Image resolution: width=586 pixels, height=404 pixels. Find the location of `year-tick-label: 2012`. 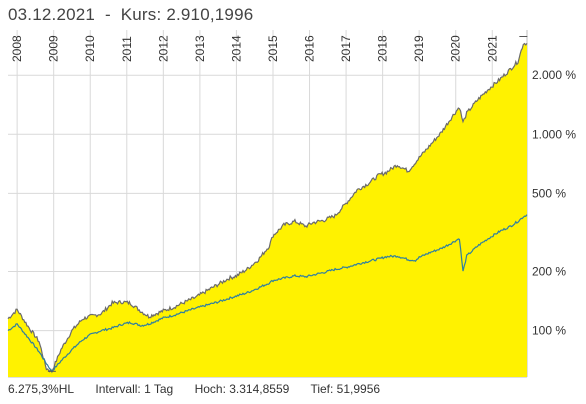

year-tick-label: 2012 is located at coordinates (163, 48).